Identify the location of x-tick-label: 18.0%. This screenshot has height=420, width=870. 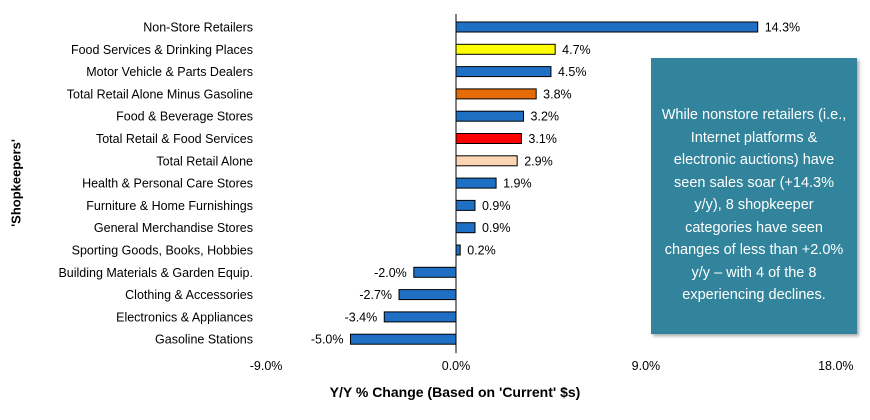
(835, 366).